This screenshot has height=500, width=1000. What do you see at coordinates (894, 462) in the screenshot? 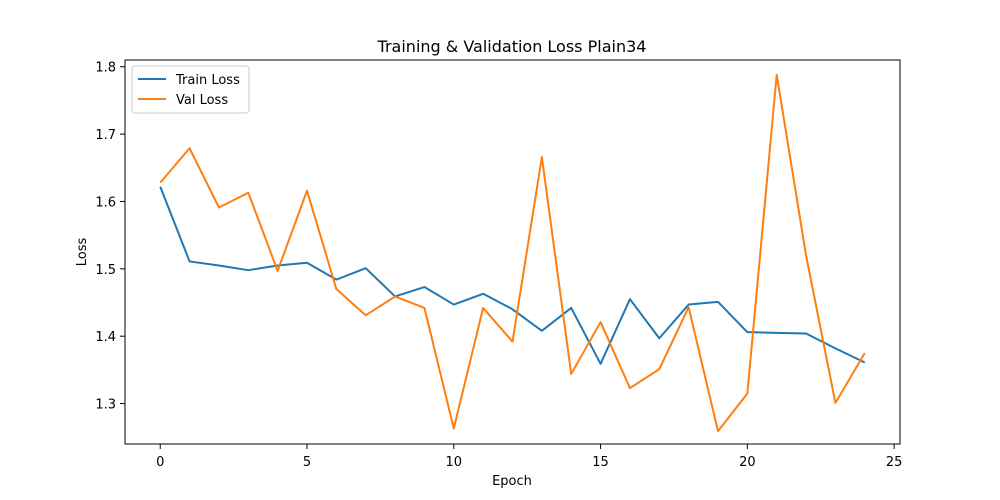
I see `x-tick-label: 25` at bounding box center [894, 462].